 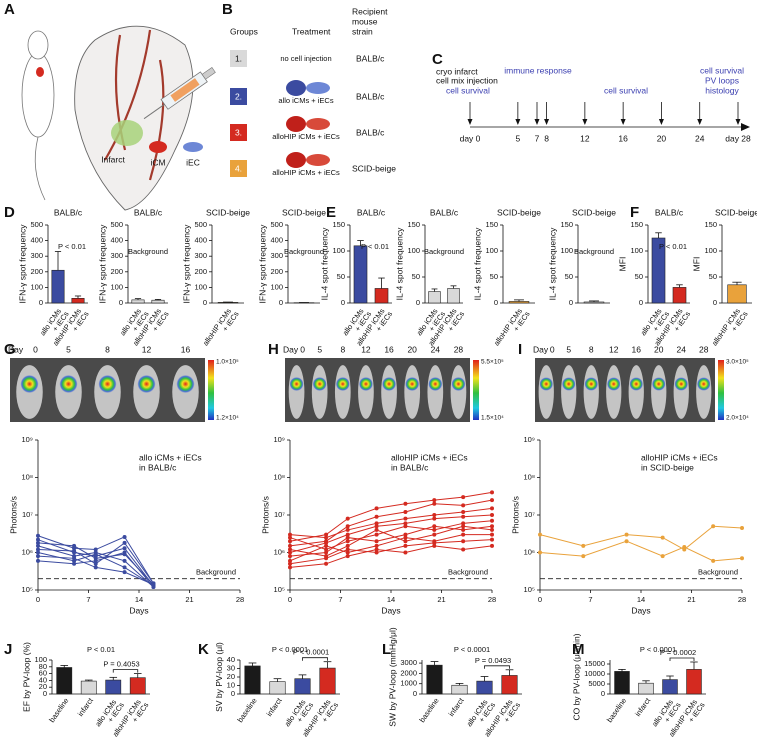 What do you see at coordinates (552, 349) in the screenshot?
I see `image-day: 0` at bounding box center [552, 349].